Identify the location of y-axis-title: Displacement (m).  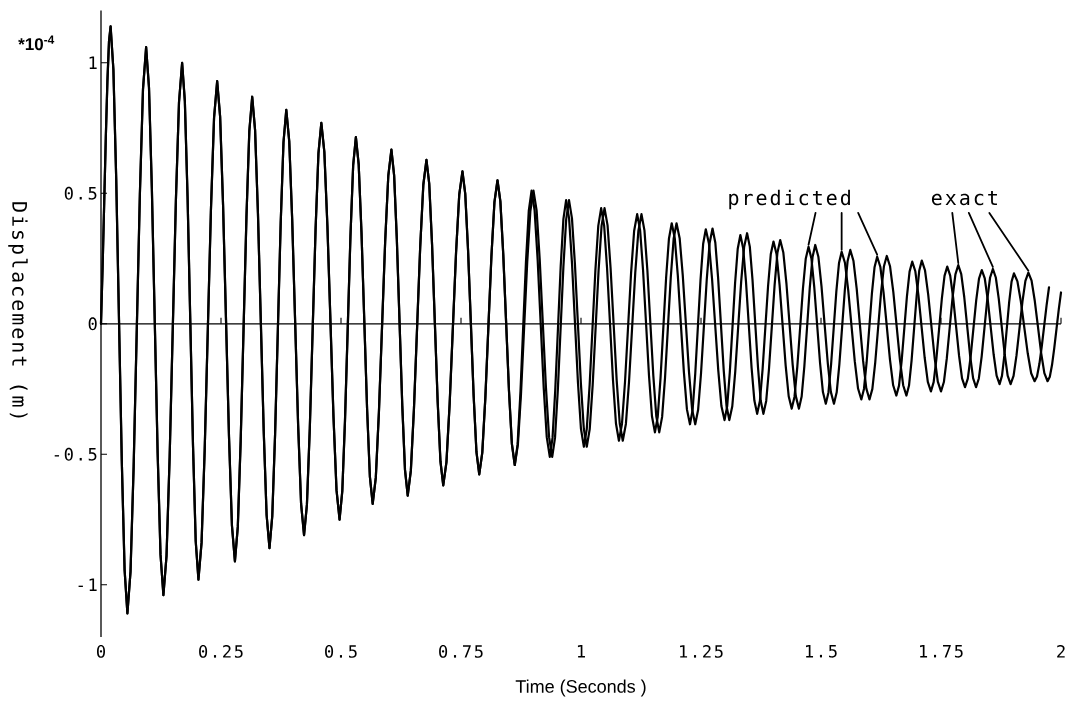
(18, 310).